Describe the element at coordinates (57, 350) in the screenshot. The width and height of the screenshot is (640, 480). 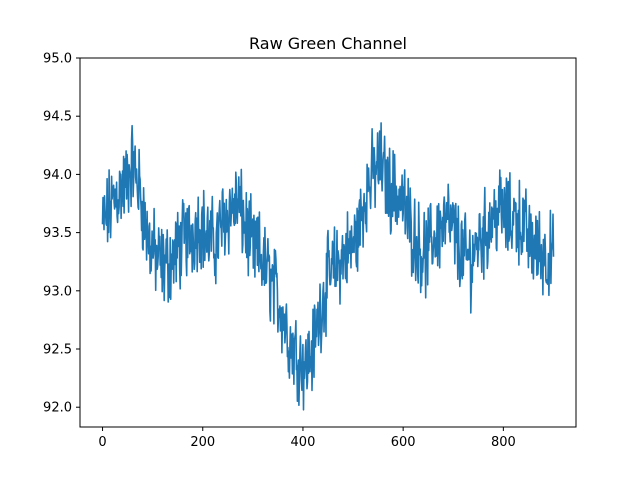
I see `y-tick-label: 92.5` at that location.